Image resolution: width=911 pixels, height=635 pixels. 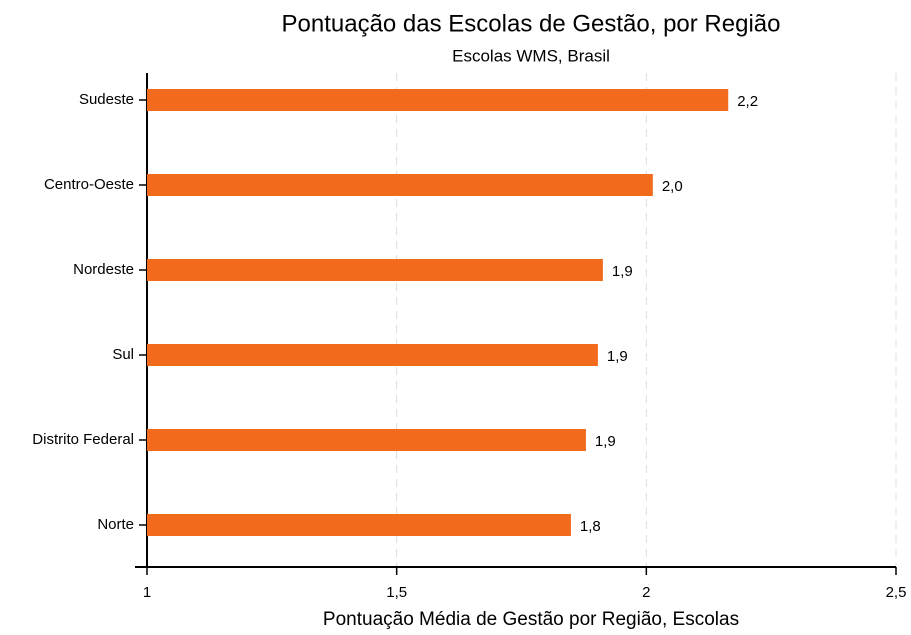 What do you see at coordinates (106, 99) in the screenshot?
I see `y-tick-label: Sudeste` at bounding box center [106, 99].